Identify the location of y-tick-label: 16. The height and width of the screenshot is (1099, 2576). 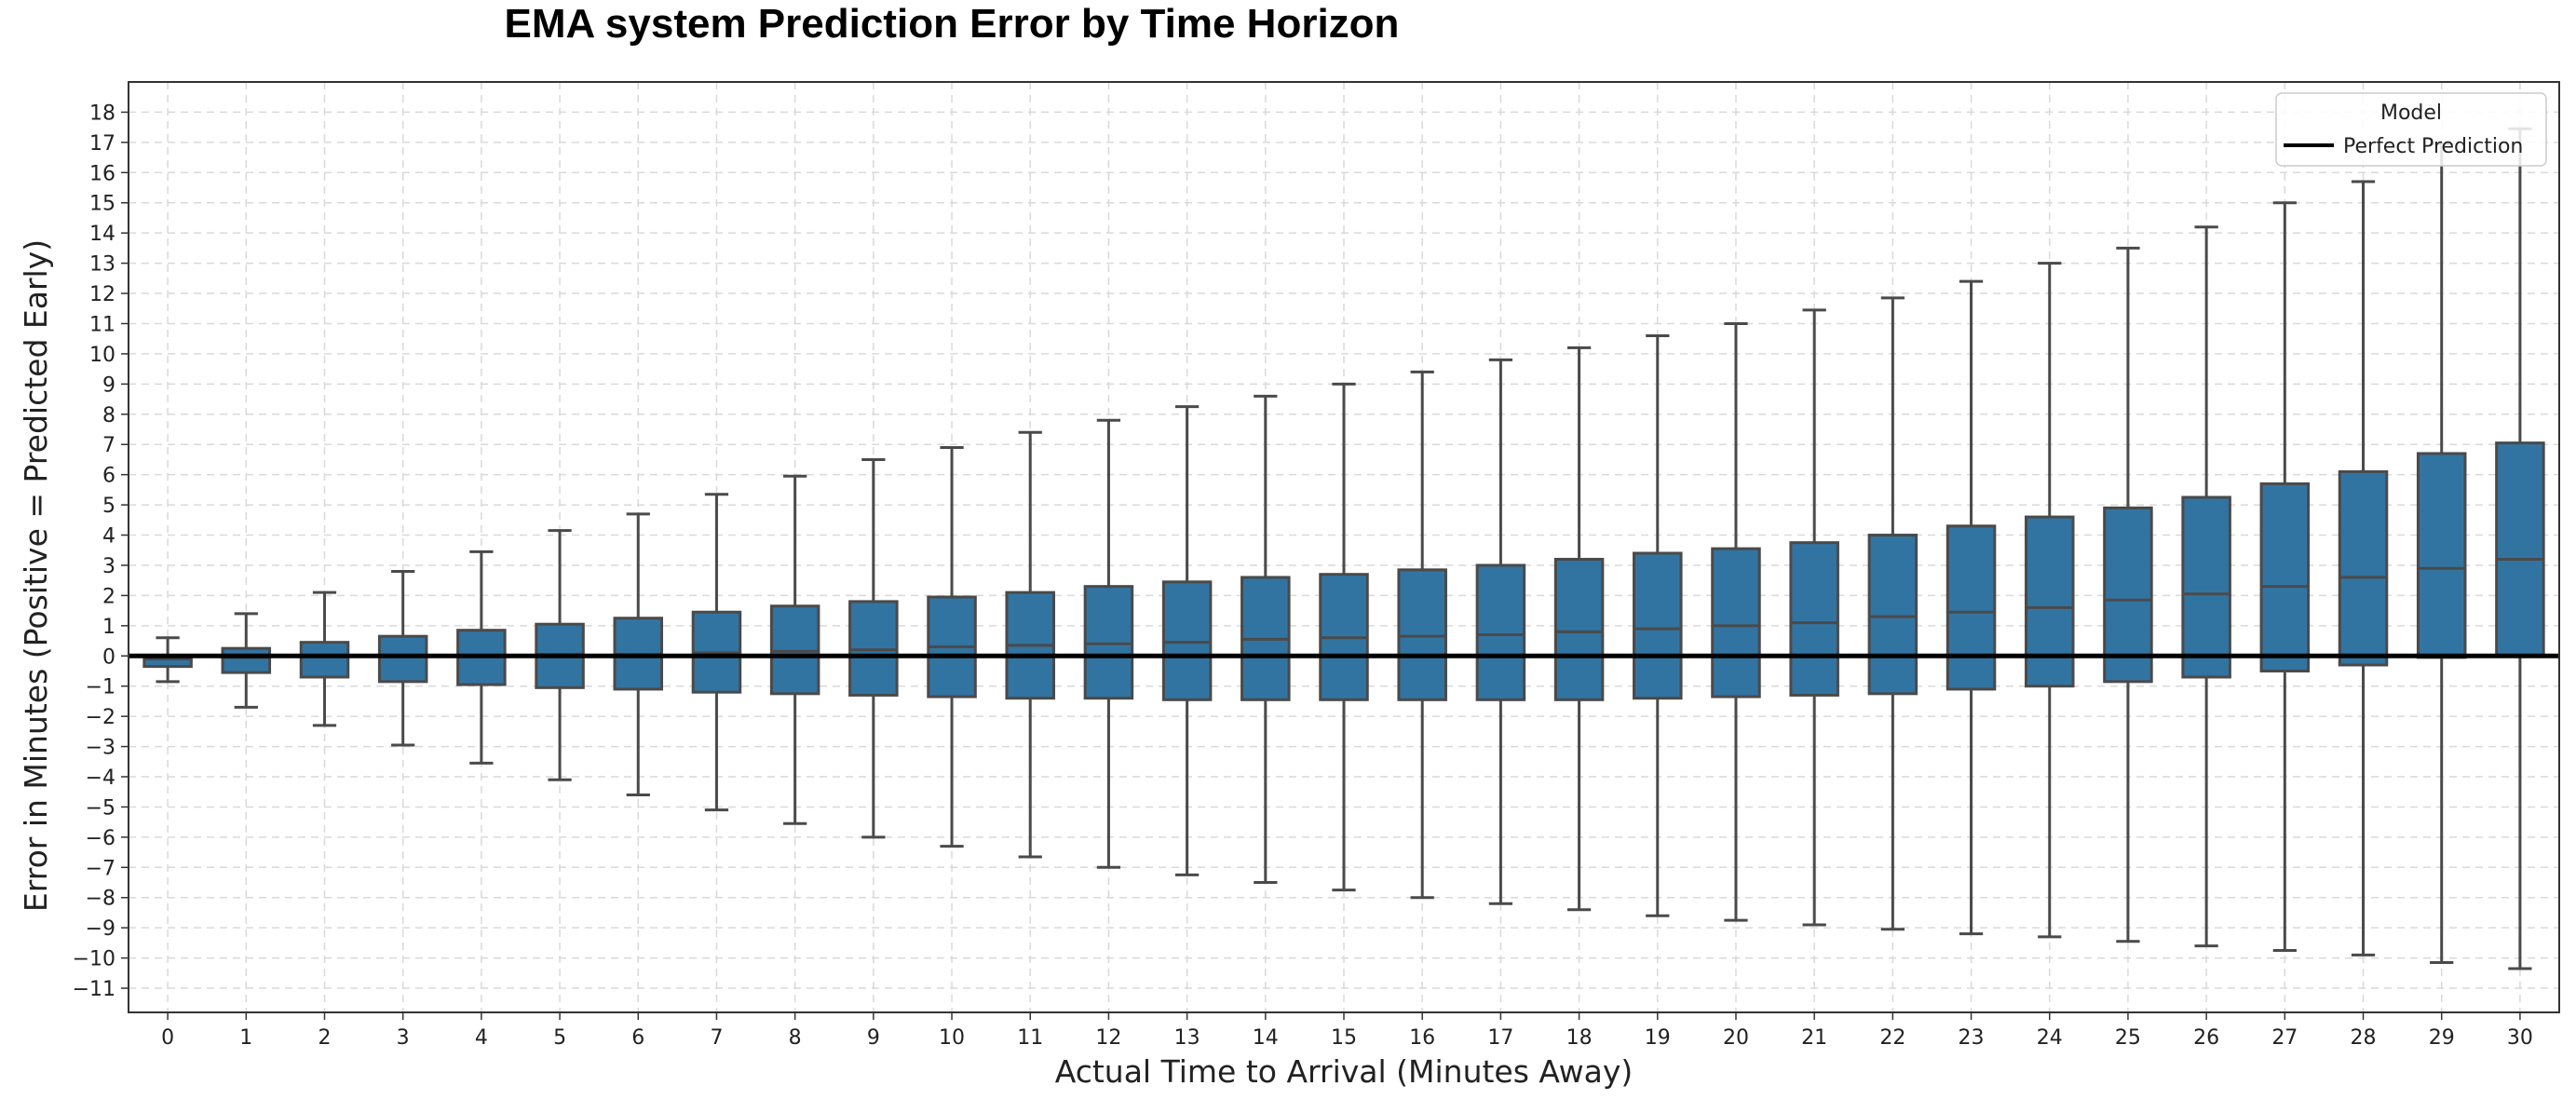
(102, 174).